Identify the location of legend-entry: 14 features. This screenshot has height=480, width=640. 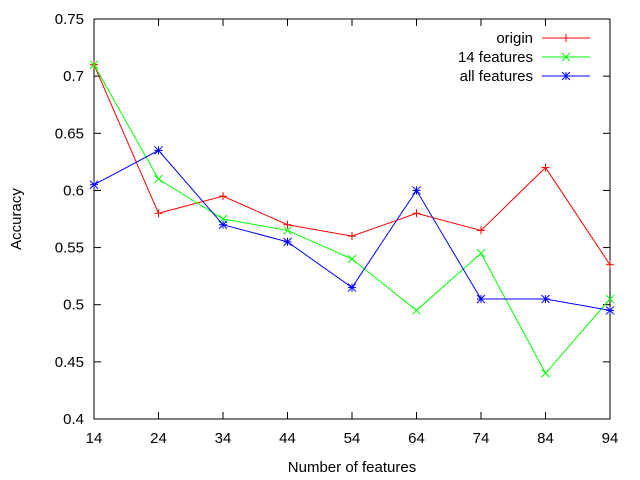
(524, 57).